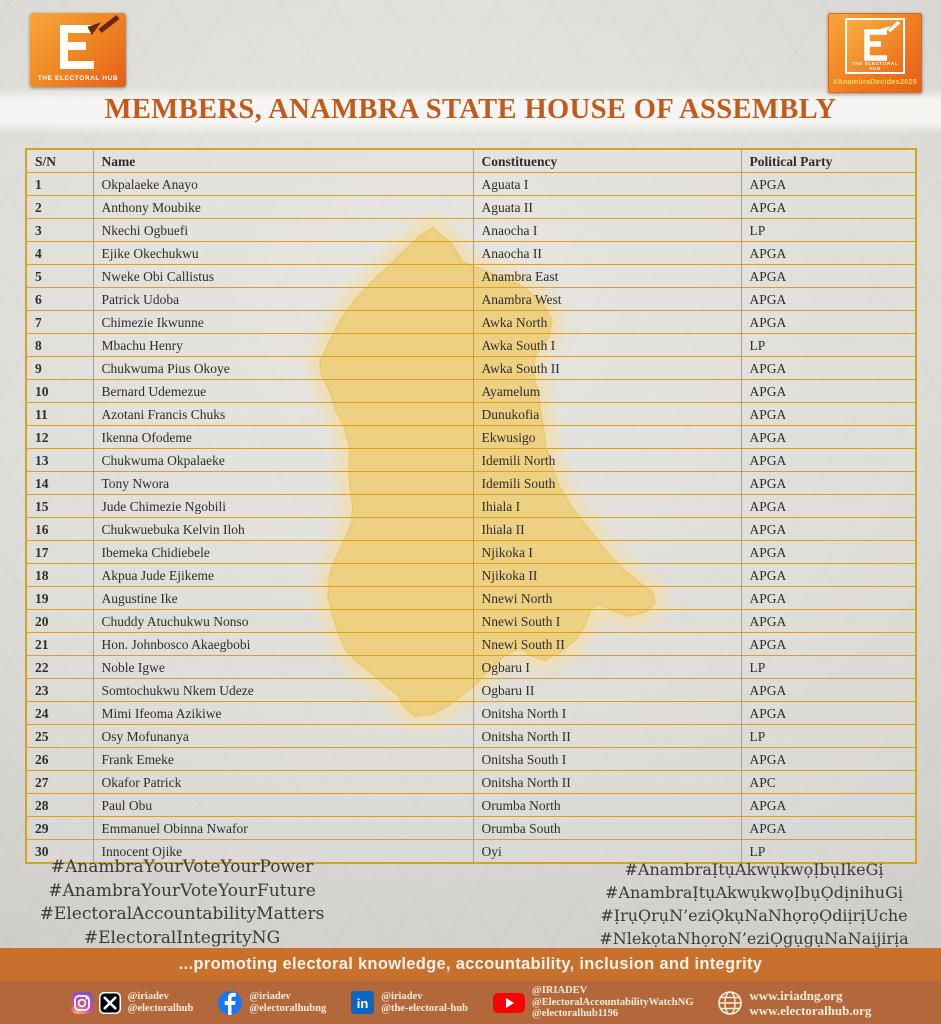 The image size is (941, 1024). I want to click on social-handle: www.iriadng.org, so click(796, 995).